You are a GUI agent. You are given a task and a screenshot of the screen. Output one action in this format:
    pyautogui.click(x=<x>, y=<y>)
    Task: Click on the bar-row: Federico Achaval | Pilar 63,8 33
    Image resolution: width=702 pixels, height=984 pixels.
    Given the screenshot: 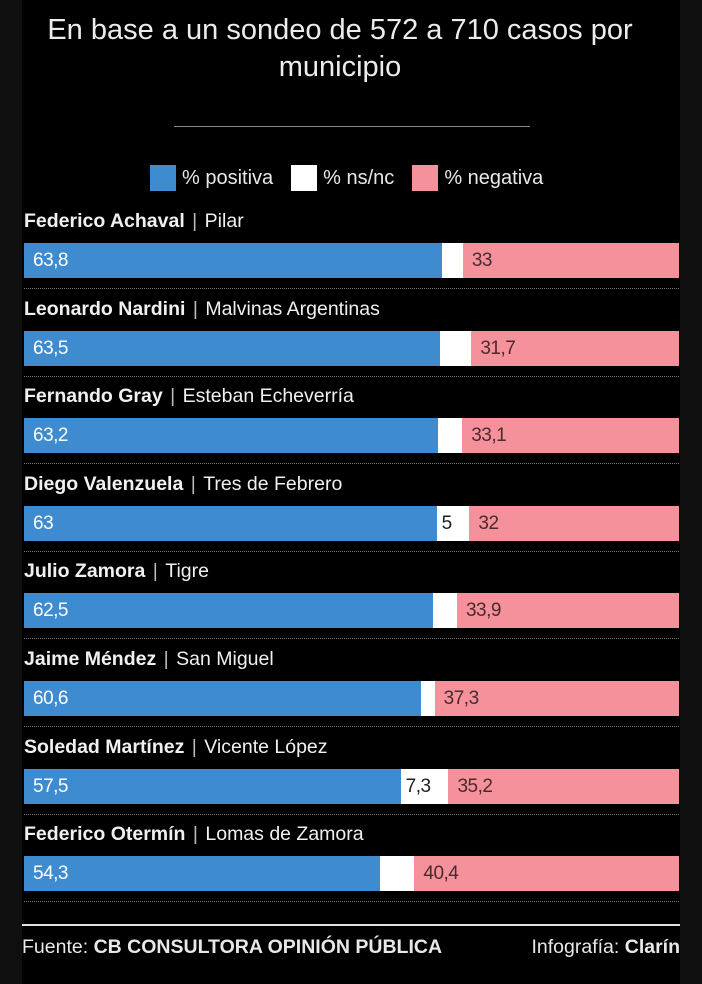 What is the action you would take?
    pyautogui.click(x=352, y=252)
    